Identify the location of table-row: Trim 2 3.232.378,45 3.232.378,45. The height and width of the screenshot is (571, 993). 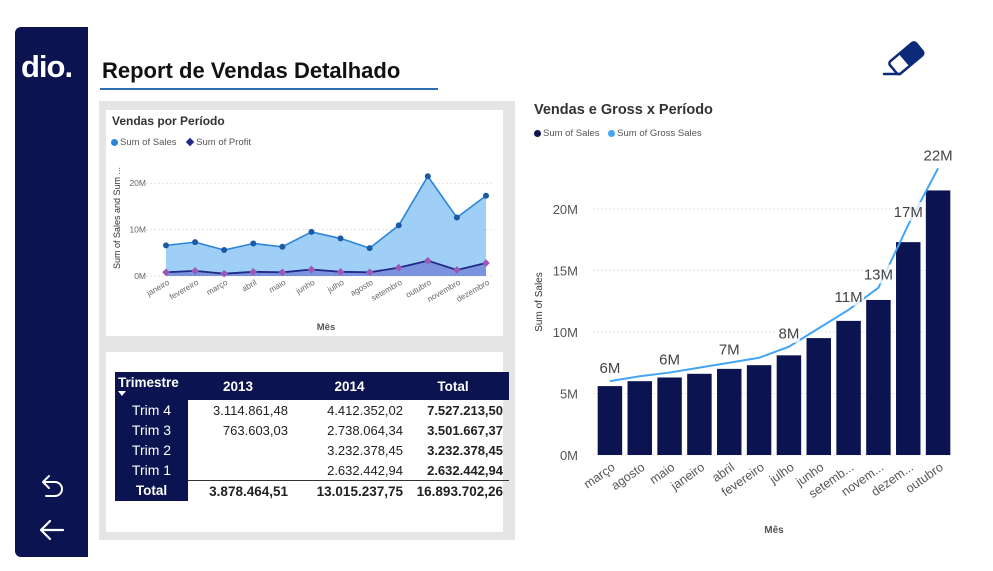
(312, 450).